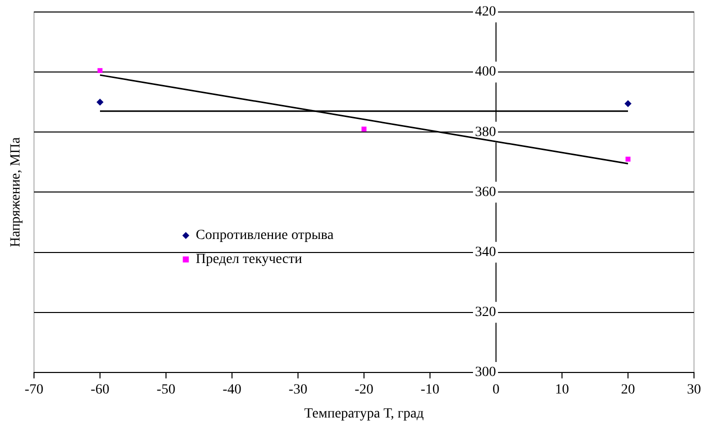 The image size is (710, 430). What do you see at coordinates (485, 132) in the screenshot?
I see `y-tick-label: 380` at bounding box center [485, 132].